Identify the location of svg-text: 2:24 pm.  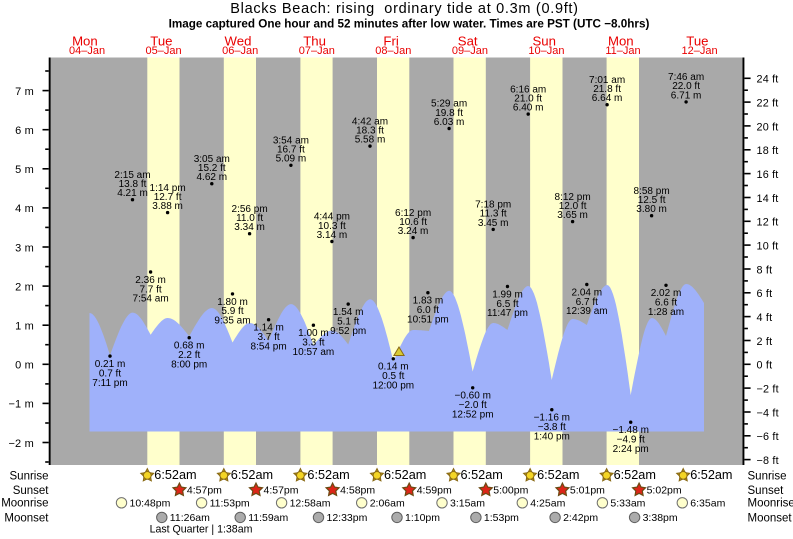
(631, 449).